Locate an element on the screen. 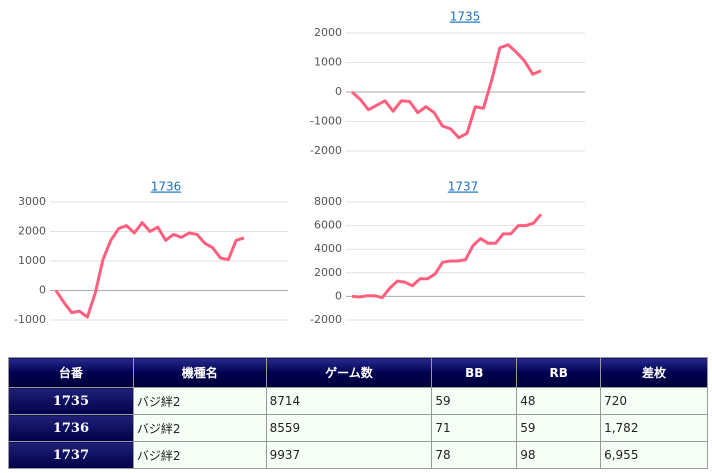 Image resolution: width=712 pixels, height=473 pixels. header-cell: 台番 is located at coordinates (71, 372).